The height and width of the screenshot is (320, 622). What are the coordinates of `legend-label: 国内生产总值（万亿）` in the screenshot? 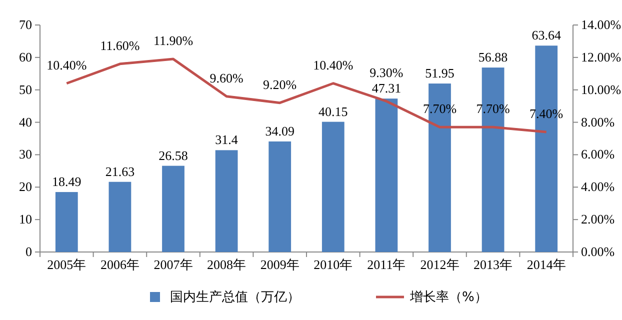 It's located at (235, 297).